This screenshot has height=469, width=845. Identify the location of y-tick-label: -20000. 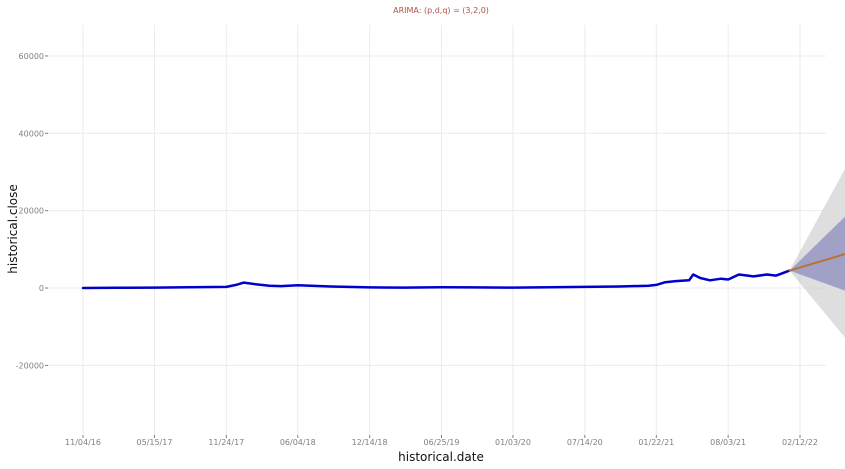
(30, 365).